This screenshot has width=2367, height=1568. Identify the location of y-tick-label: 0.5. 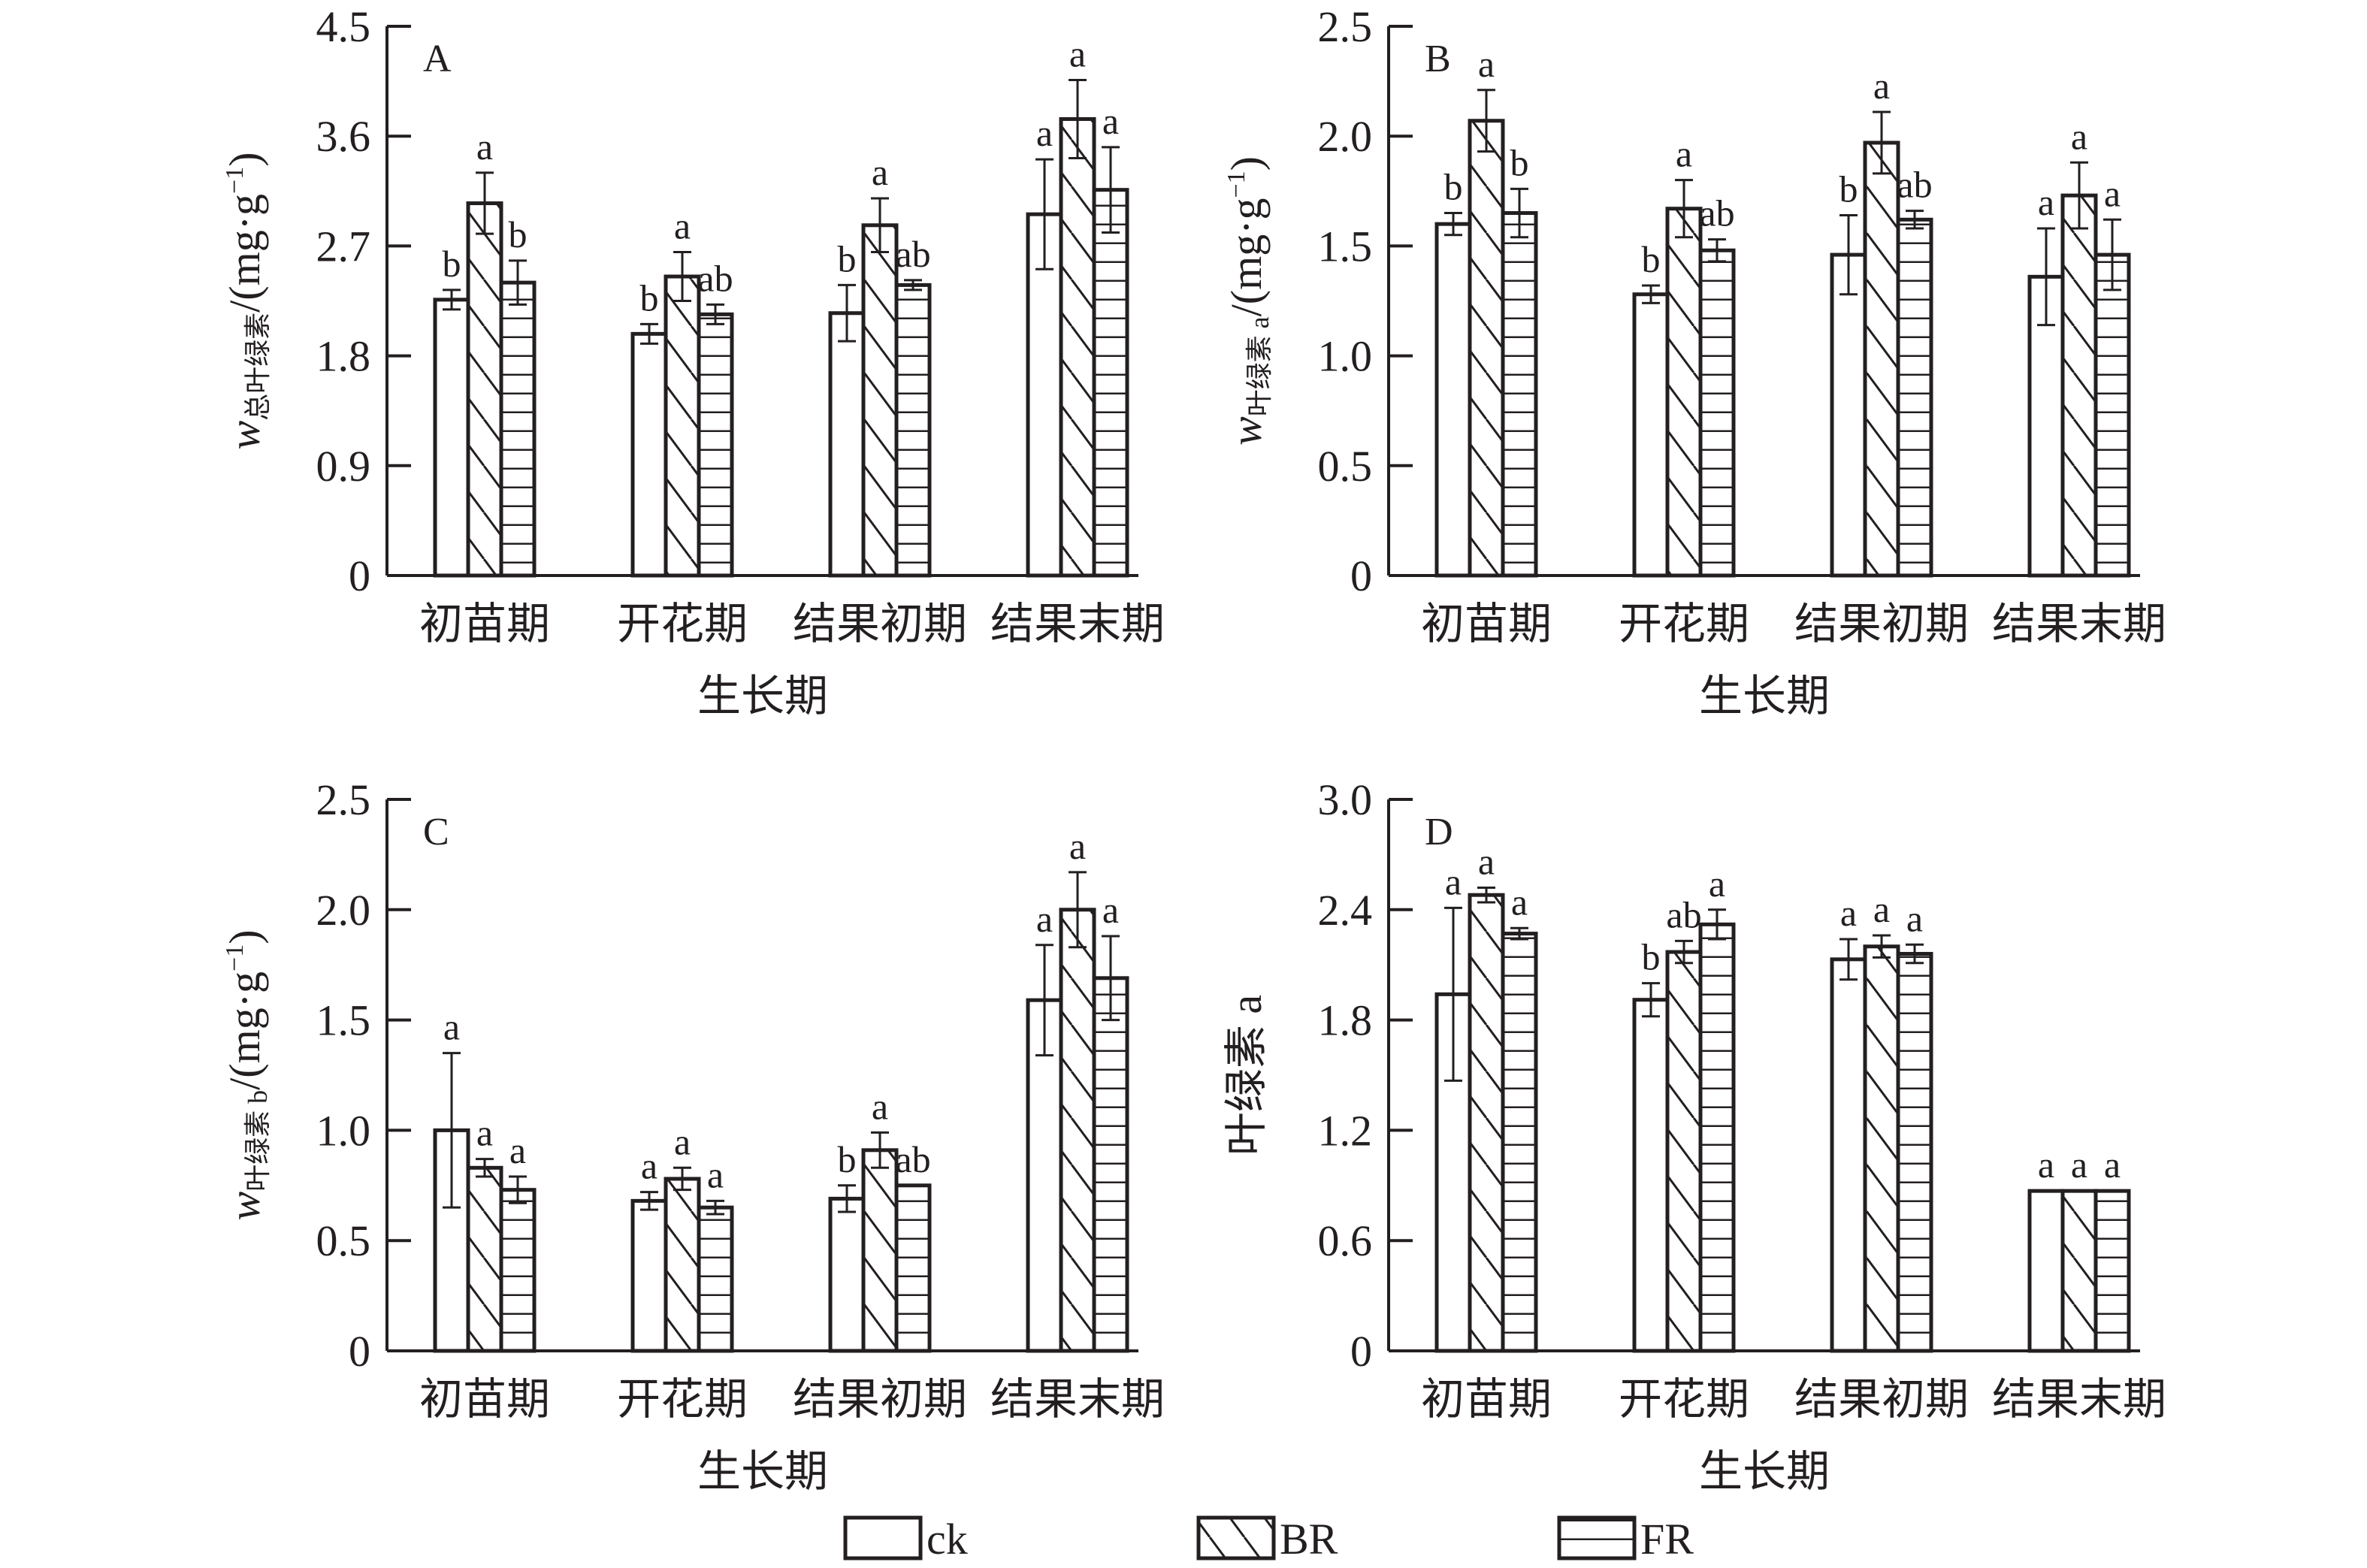
(343, 1240).